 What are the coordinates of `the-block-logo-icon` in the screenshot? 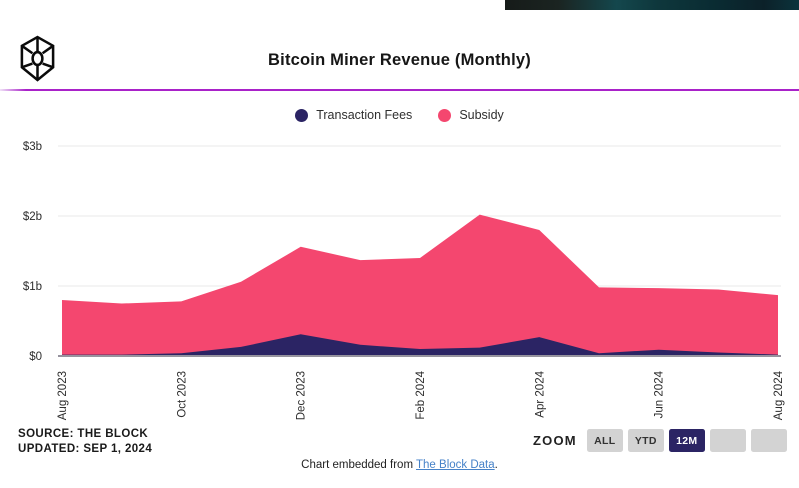 It's located at (37, 58).